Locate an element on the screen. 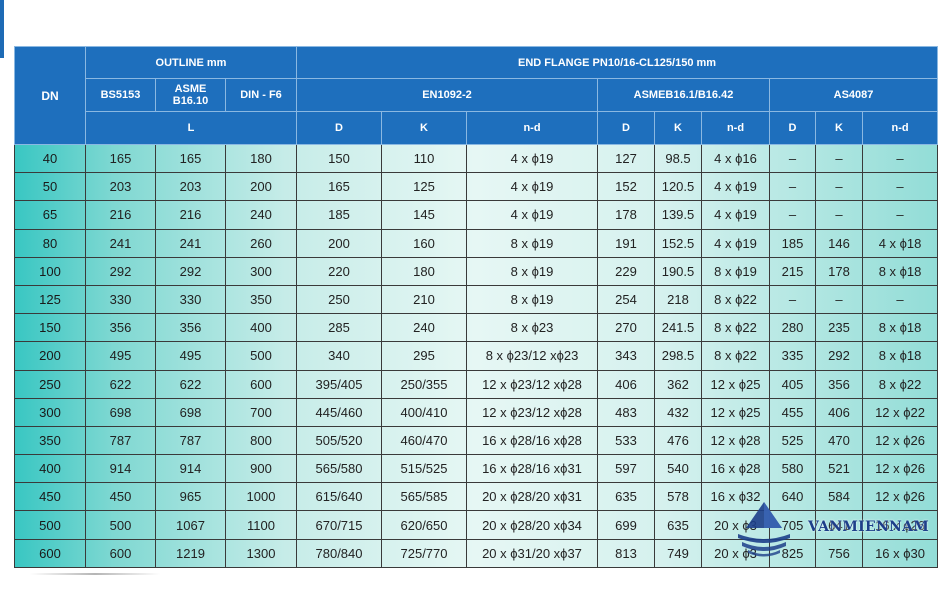 The width and height of the screenshot is (950, 600). cell-asme-d: 270 is located at coordinates (626, 328).